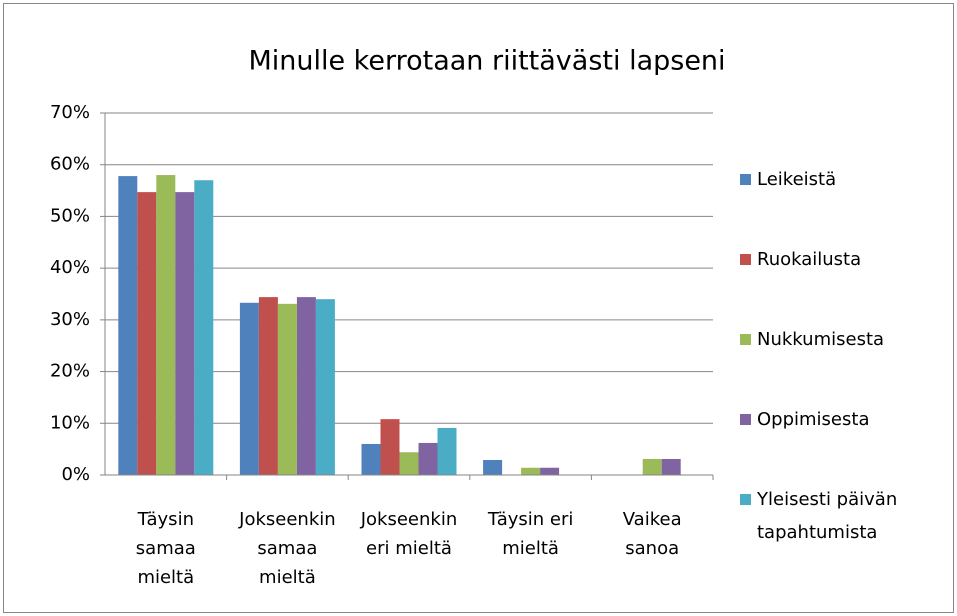 The width and height of the screenshot is (957, 616). I want to click on x-tick-label: Täysin, so click(165, 519).